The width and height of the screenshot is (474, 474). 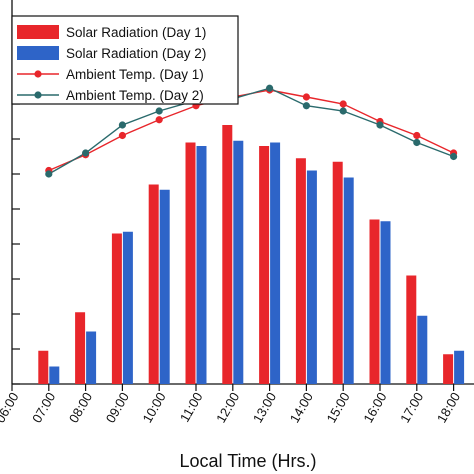 What do you see at coordinates (136, 53) in the screenshot?
I see `legend-label: Solar Radiation (Day 2)` at bounding box center [136, 53].